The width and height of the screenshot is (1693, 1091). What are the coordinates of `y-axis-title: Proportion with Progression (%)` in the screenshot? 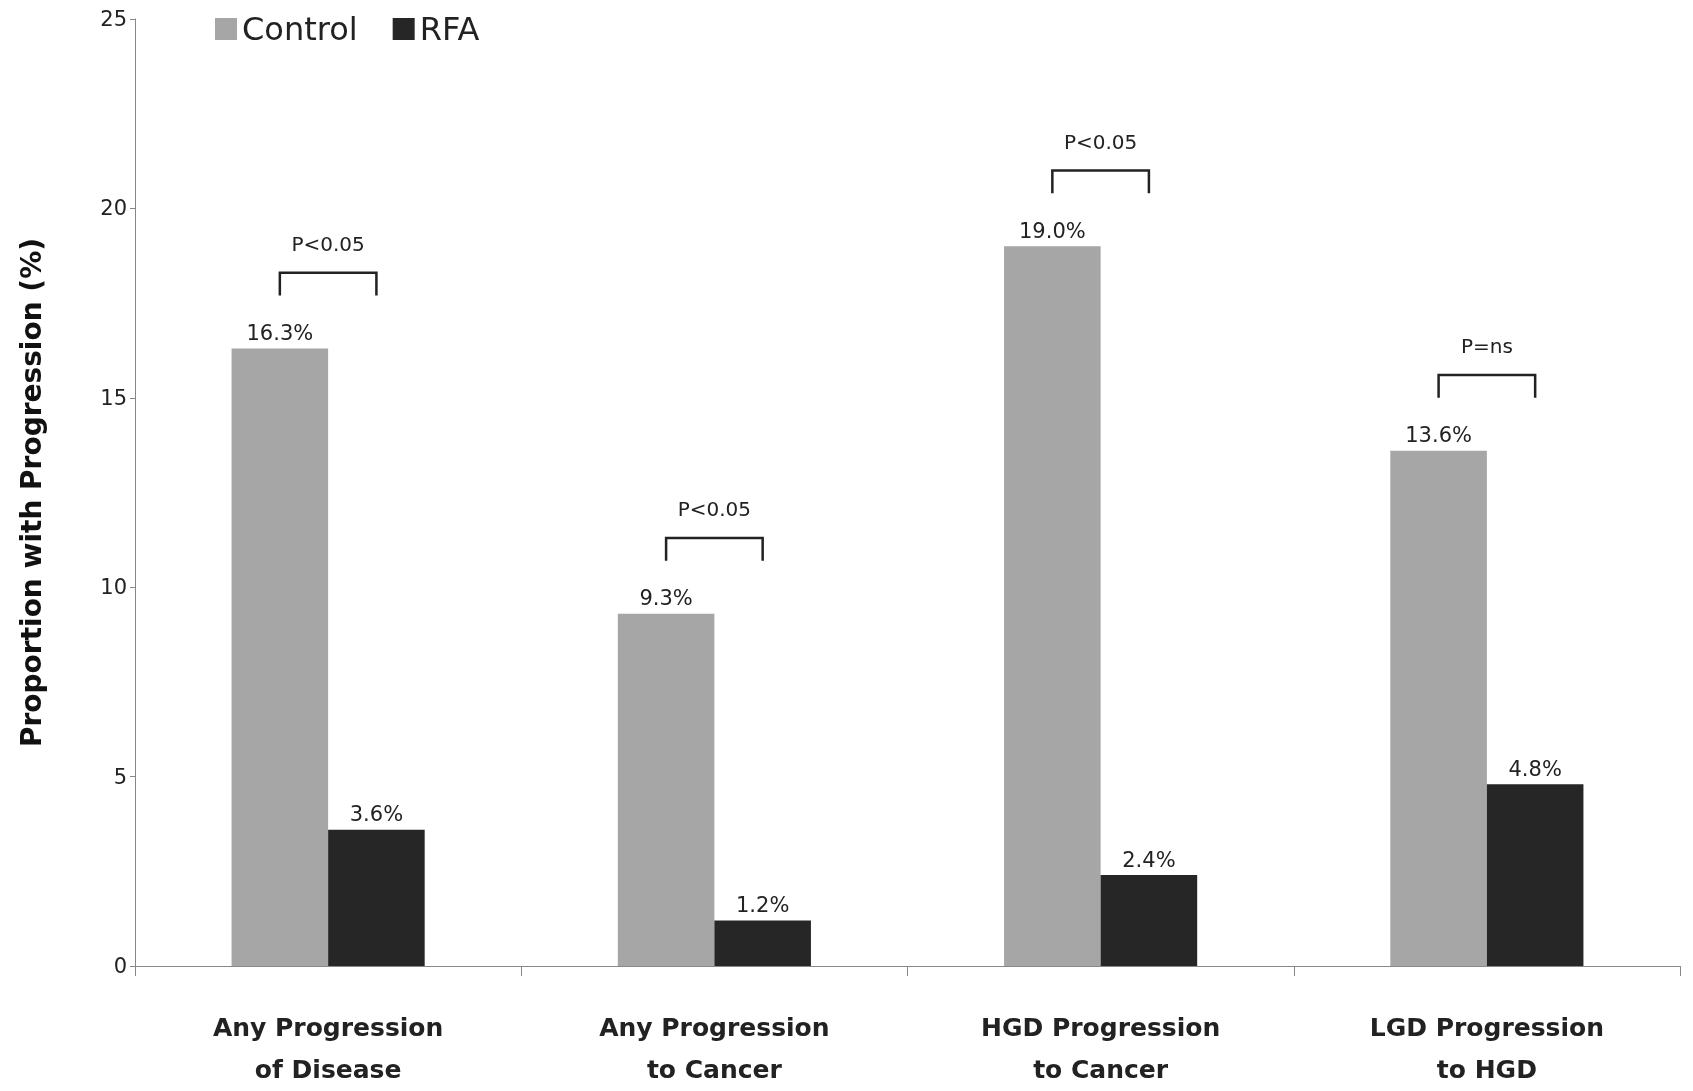 It's located at (31, 492).